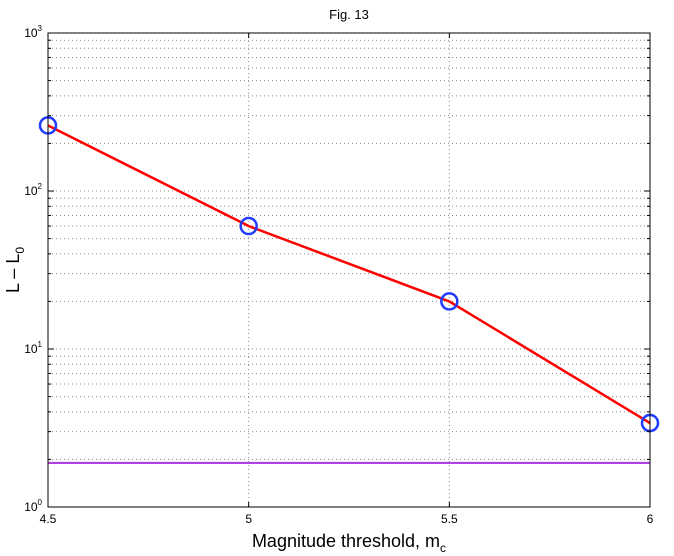  What do you see at coordinates (650, 519) in the screenshot?
I see `x-tick-label: 6` at bounding box center [650, 519].